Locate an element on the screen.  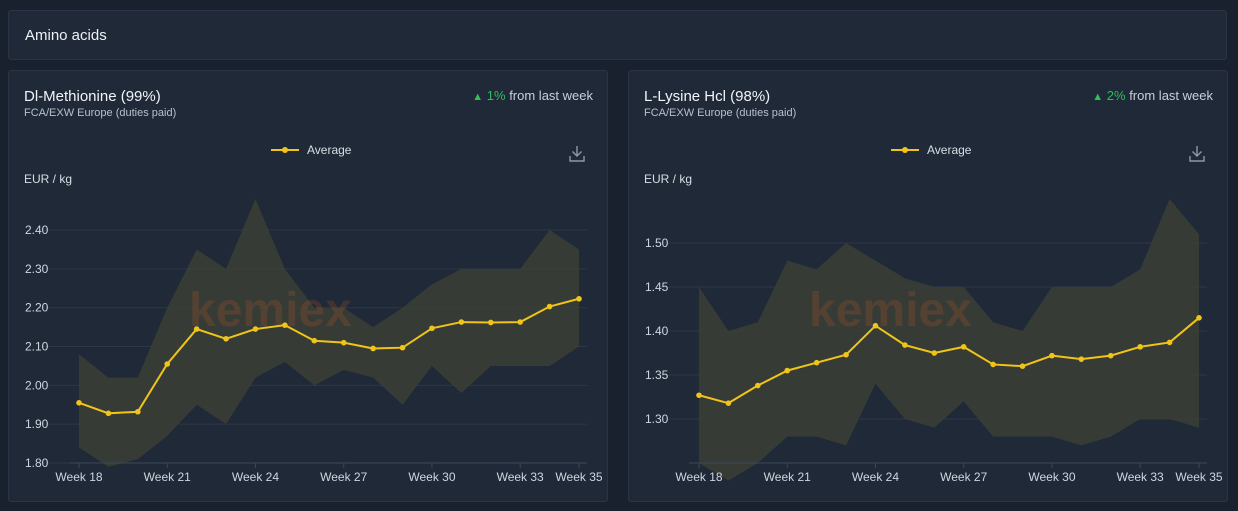
chart-title: L-Lysine Hcl (98%) is located at coordinates (707, 96).